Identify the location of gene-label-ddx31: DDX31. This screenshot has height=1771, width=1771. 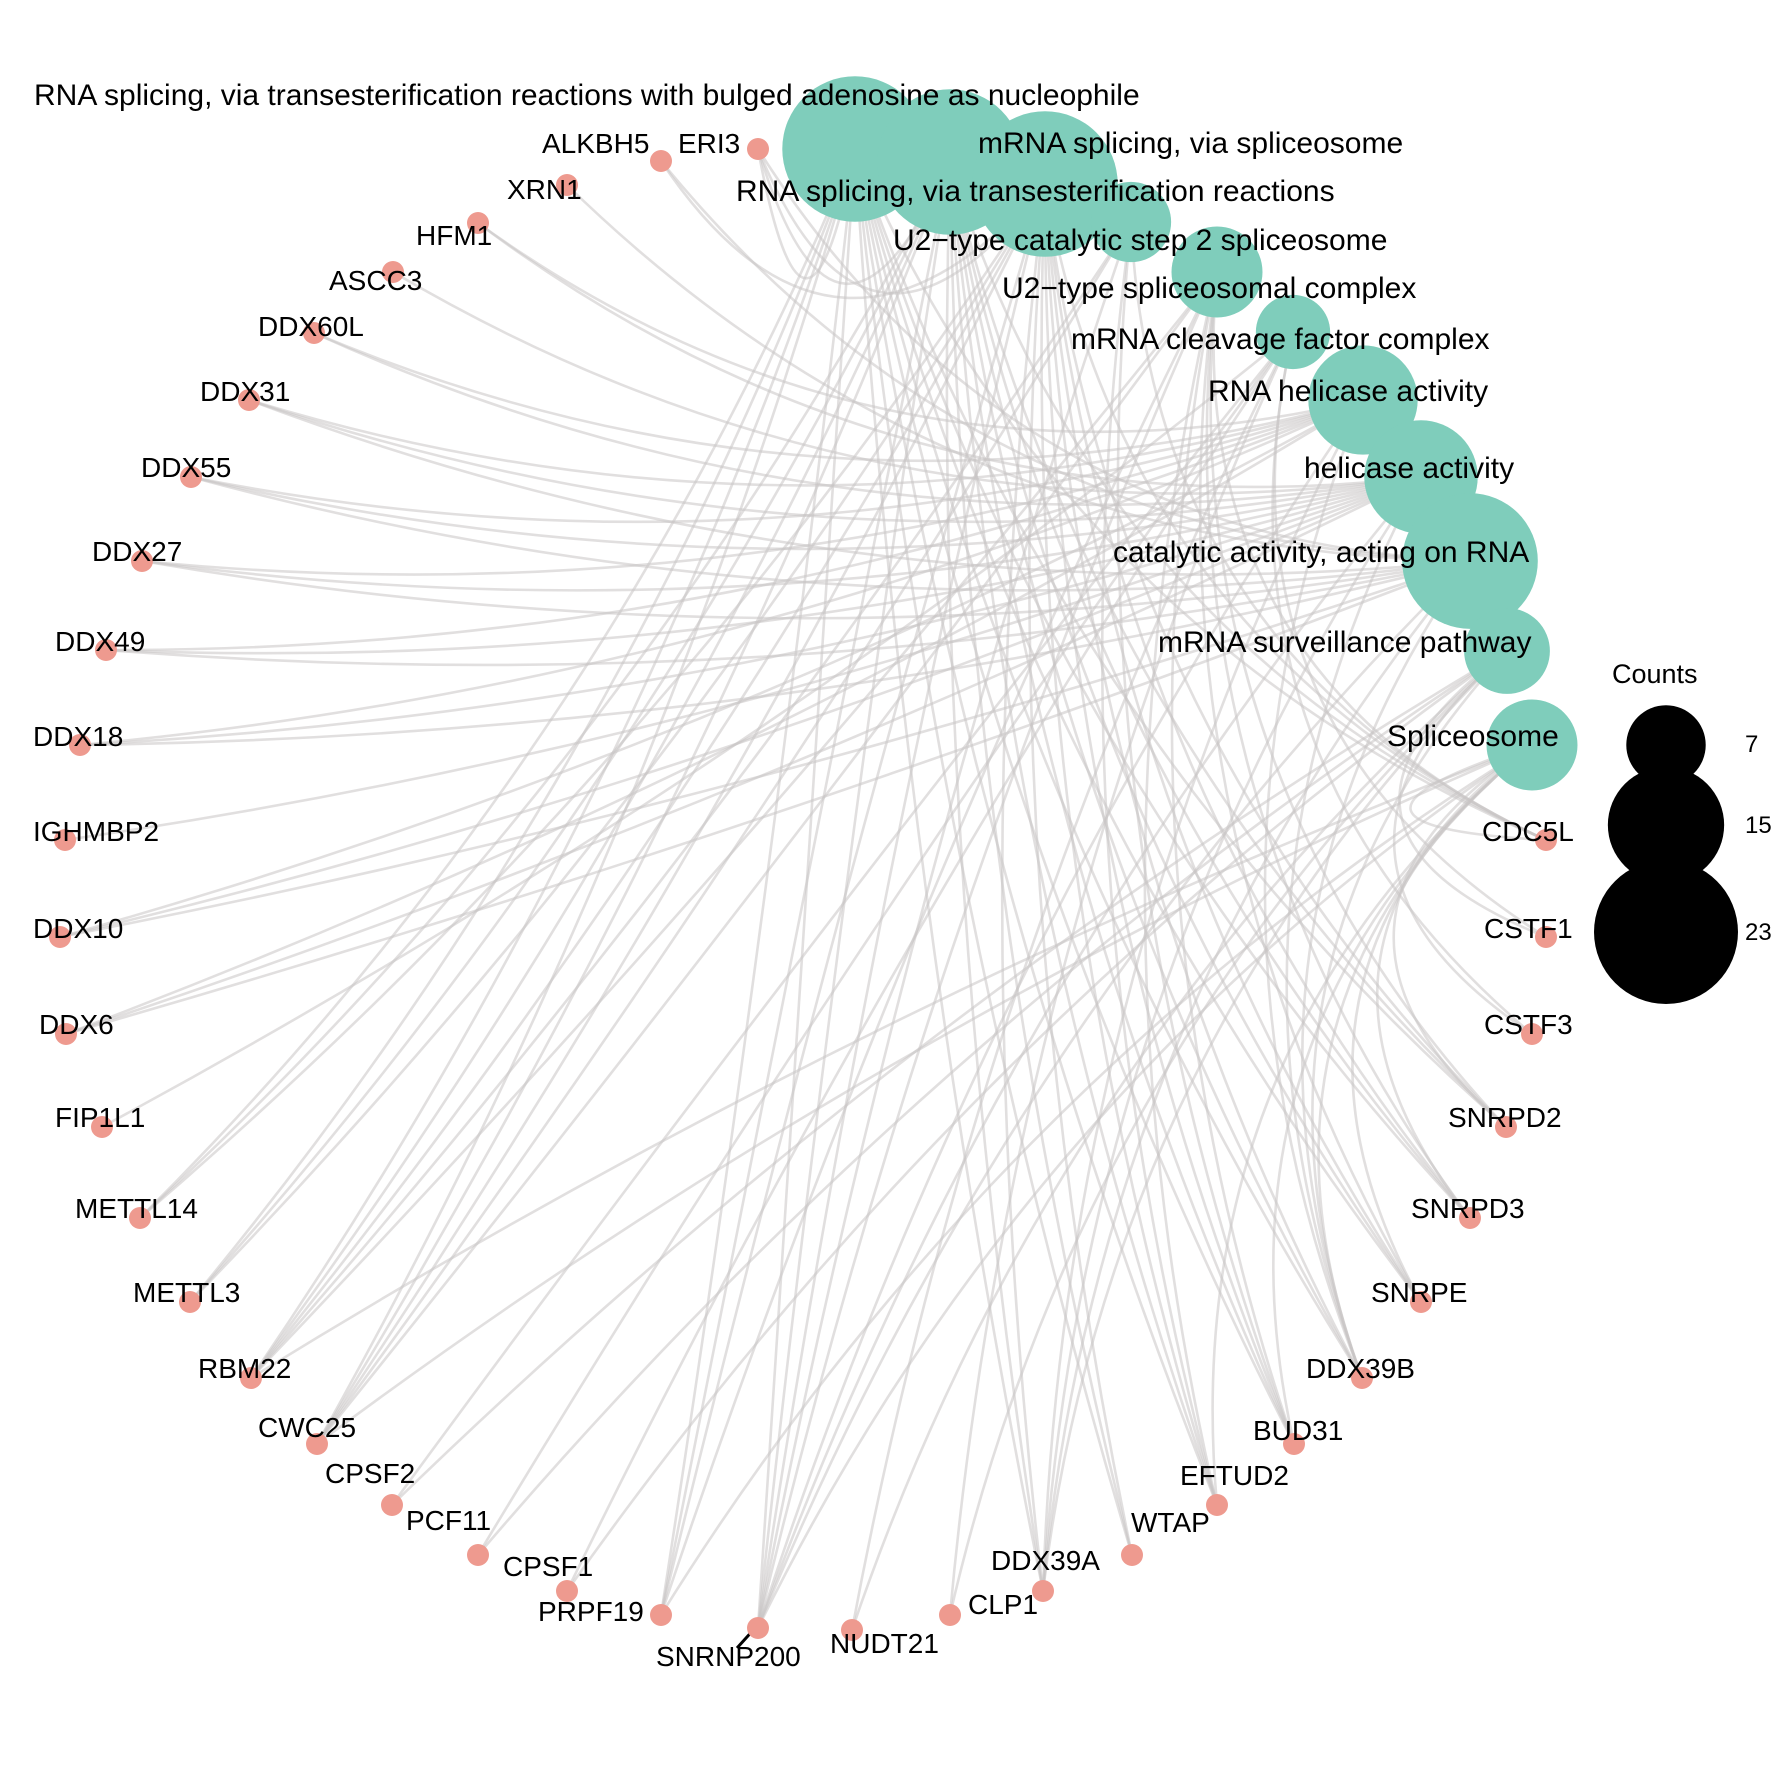
(245, 391).